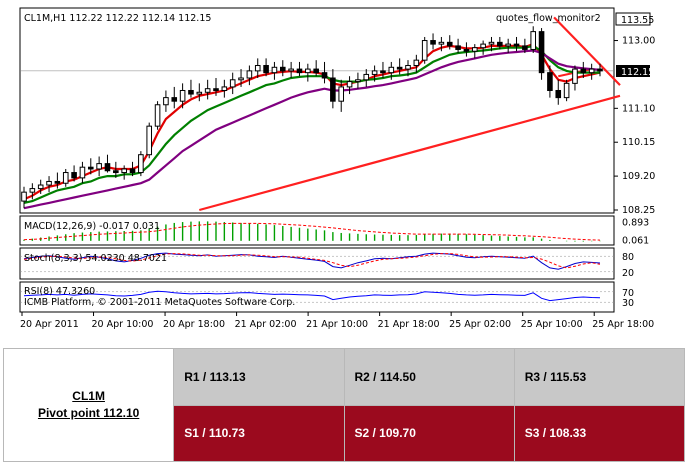  I want to click on instrument-cell: CL1M Pivot point 112.10, so click(88, 405).